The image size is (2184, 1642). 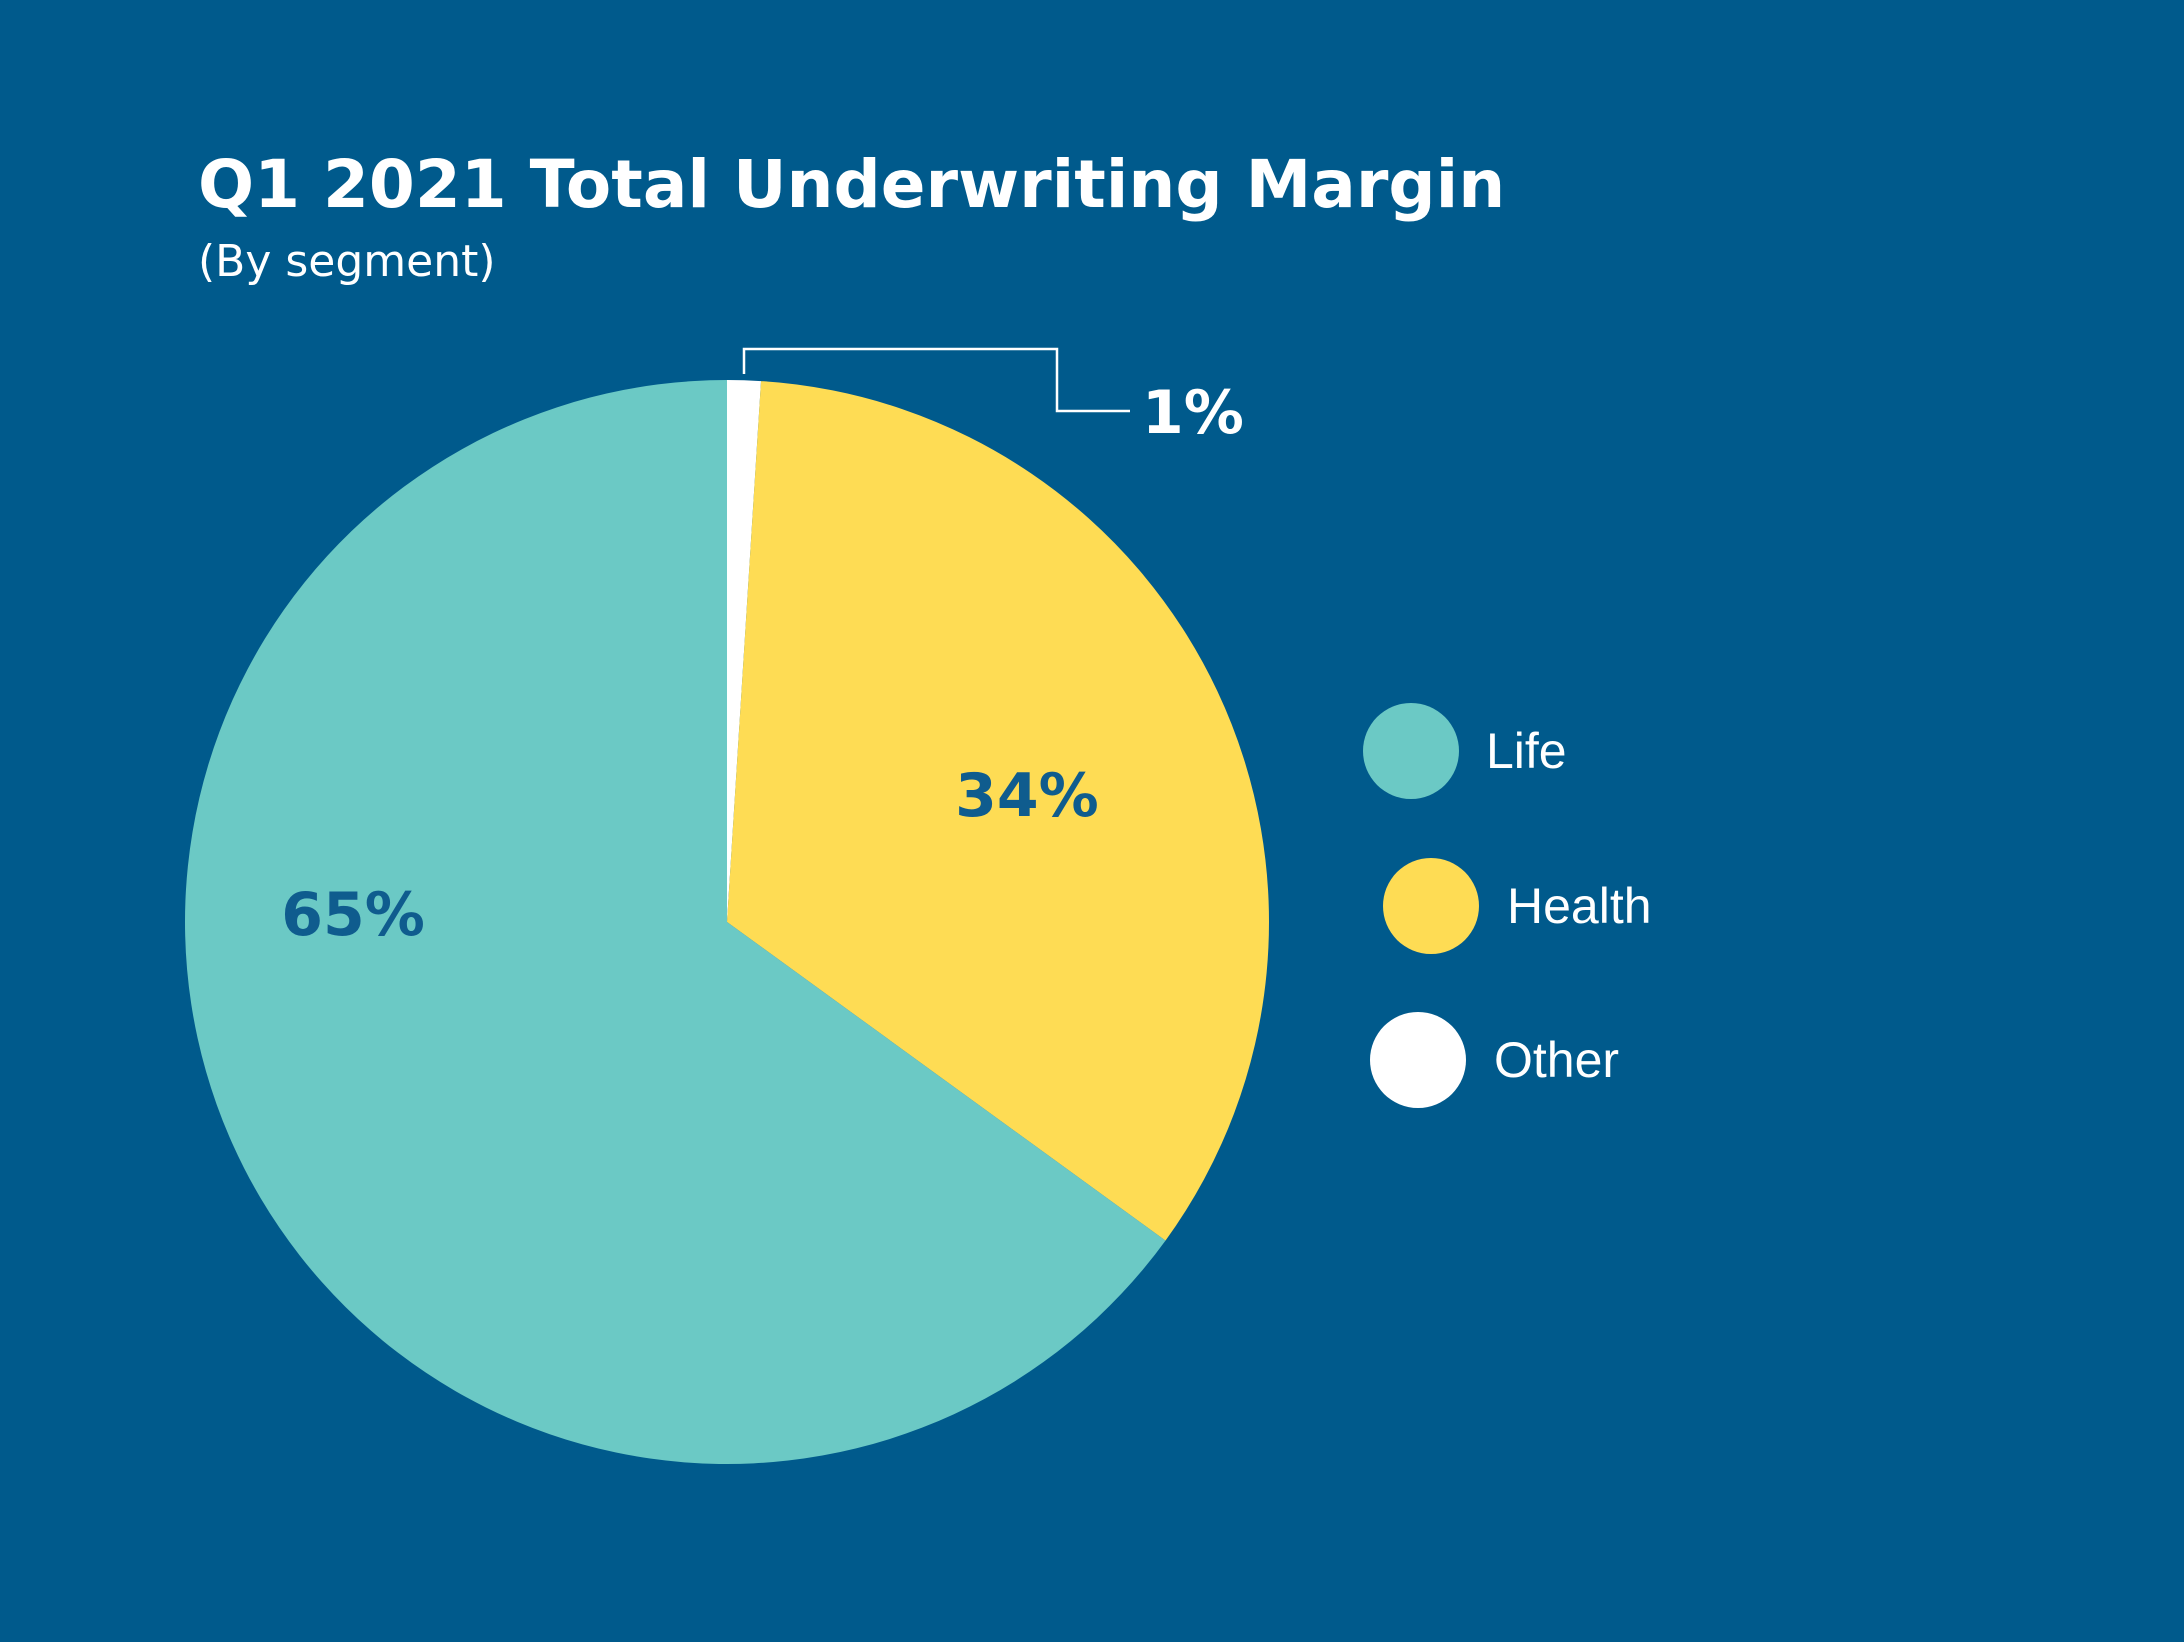 I want to click on slice-label-other: 1%, so click(x=1193, y=413).